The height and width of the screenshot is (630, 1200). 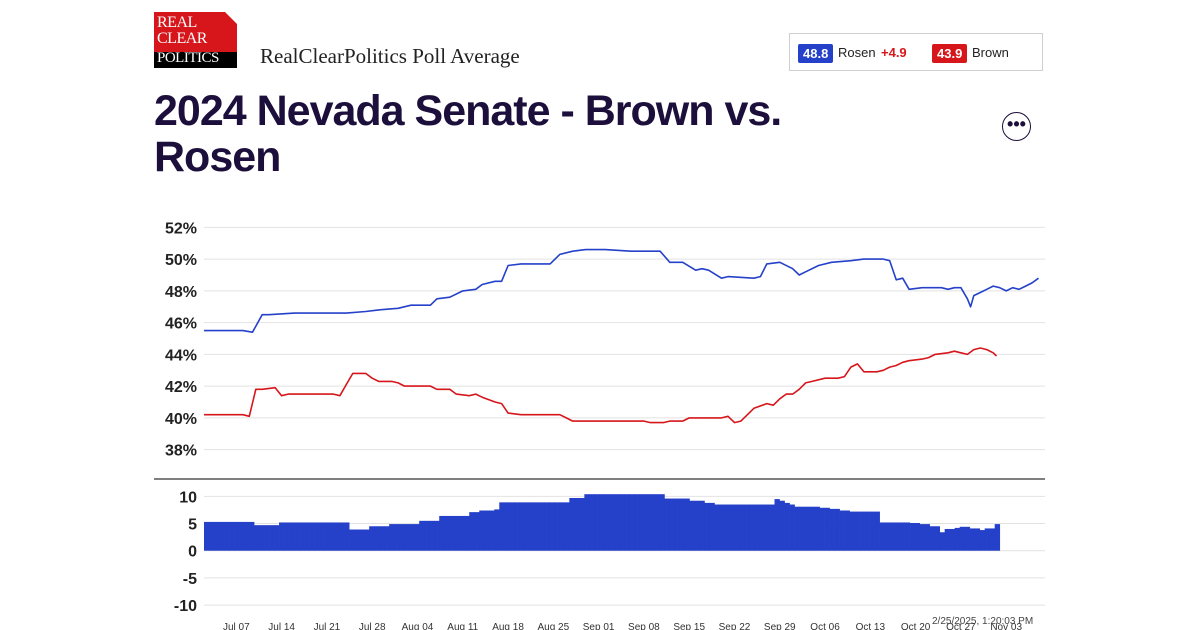 What do you see at coordinates (181, 292) in the screenshot?
I see `line-y-tick-label: 48%` at bounding box center [181, 292].